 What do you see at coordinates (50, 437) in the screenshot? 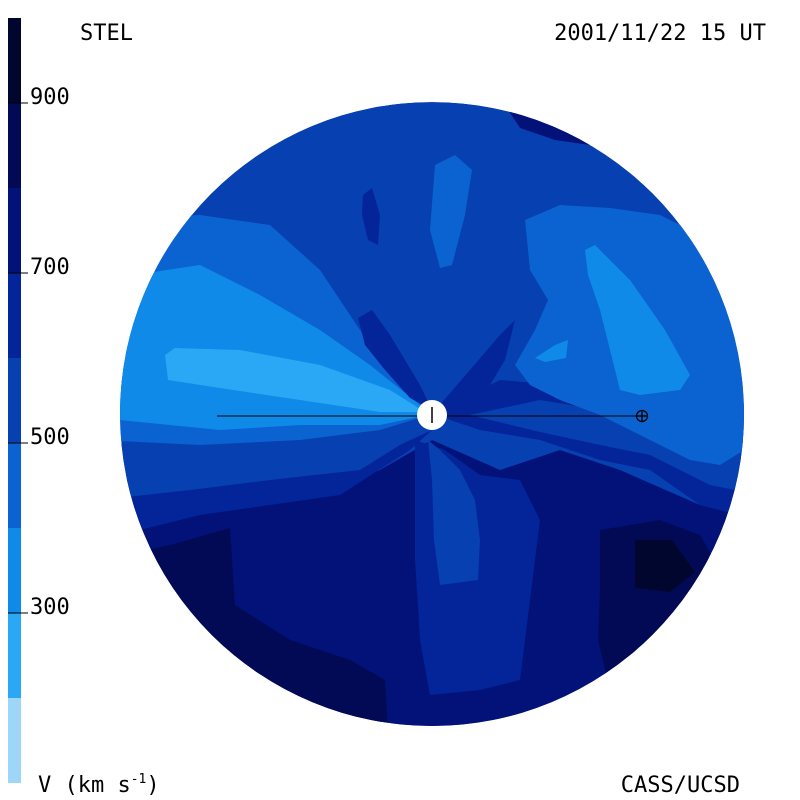
I see `colorbar-tick-label: 500` at bounding box center [50, 437].